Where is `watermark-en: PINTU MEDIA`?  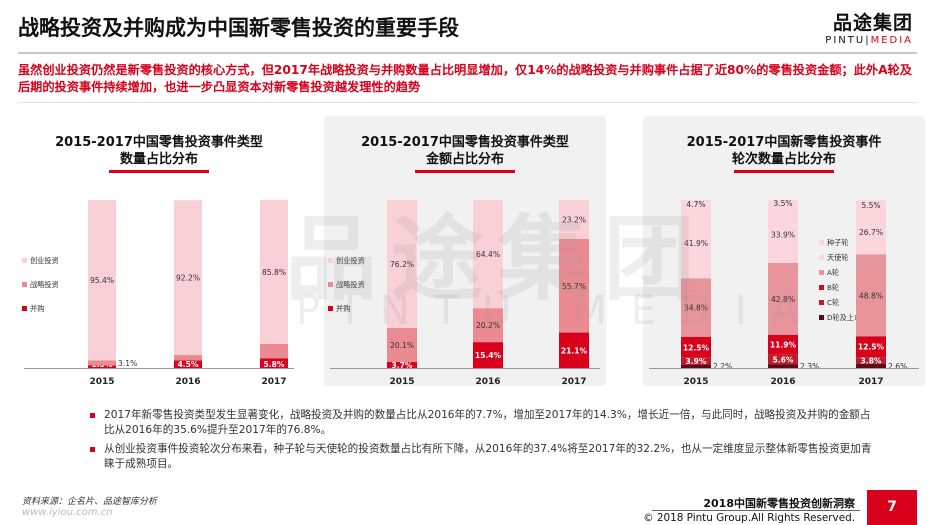
watermark-en: PINTU MEDIA is located at coordinates (559, 311).